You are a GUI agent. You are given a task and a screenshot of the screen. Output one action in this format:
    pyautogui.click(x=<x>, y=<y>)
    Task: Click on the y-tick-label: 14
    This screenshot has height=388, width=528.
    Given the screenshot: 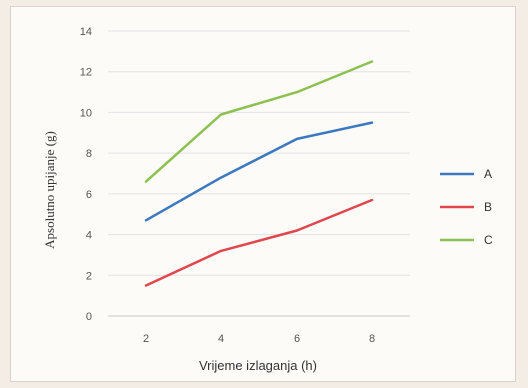 What is the action you would take?
    pyautogui.click(x=86, y=32)
    